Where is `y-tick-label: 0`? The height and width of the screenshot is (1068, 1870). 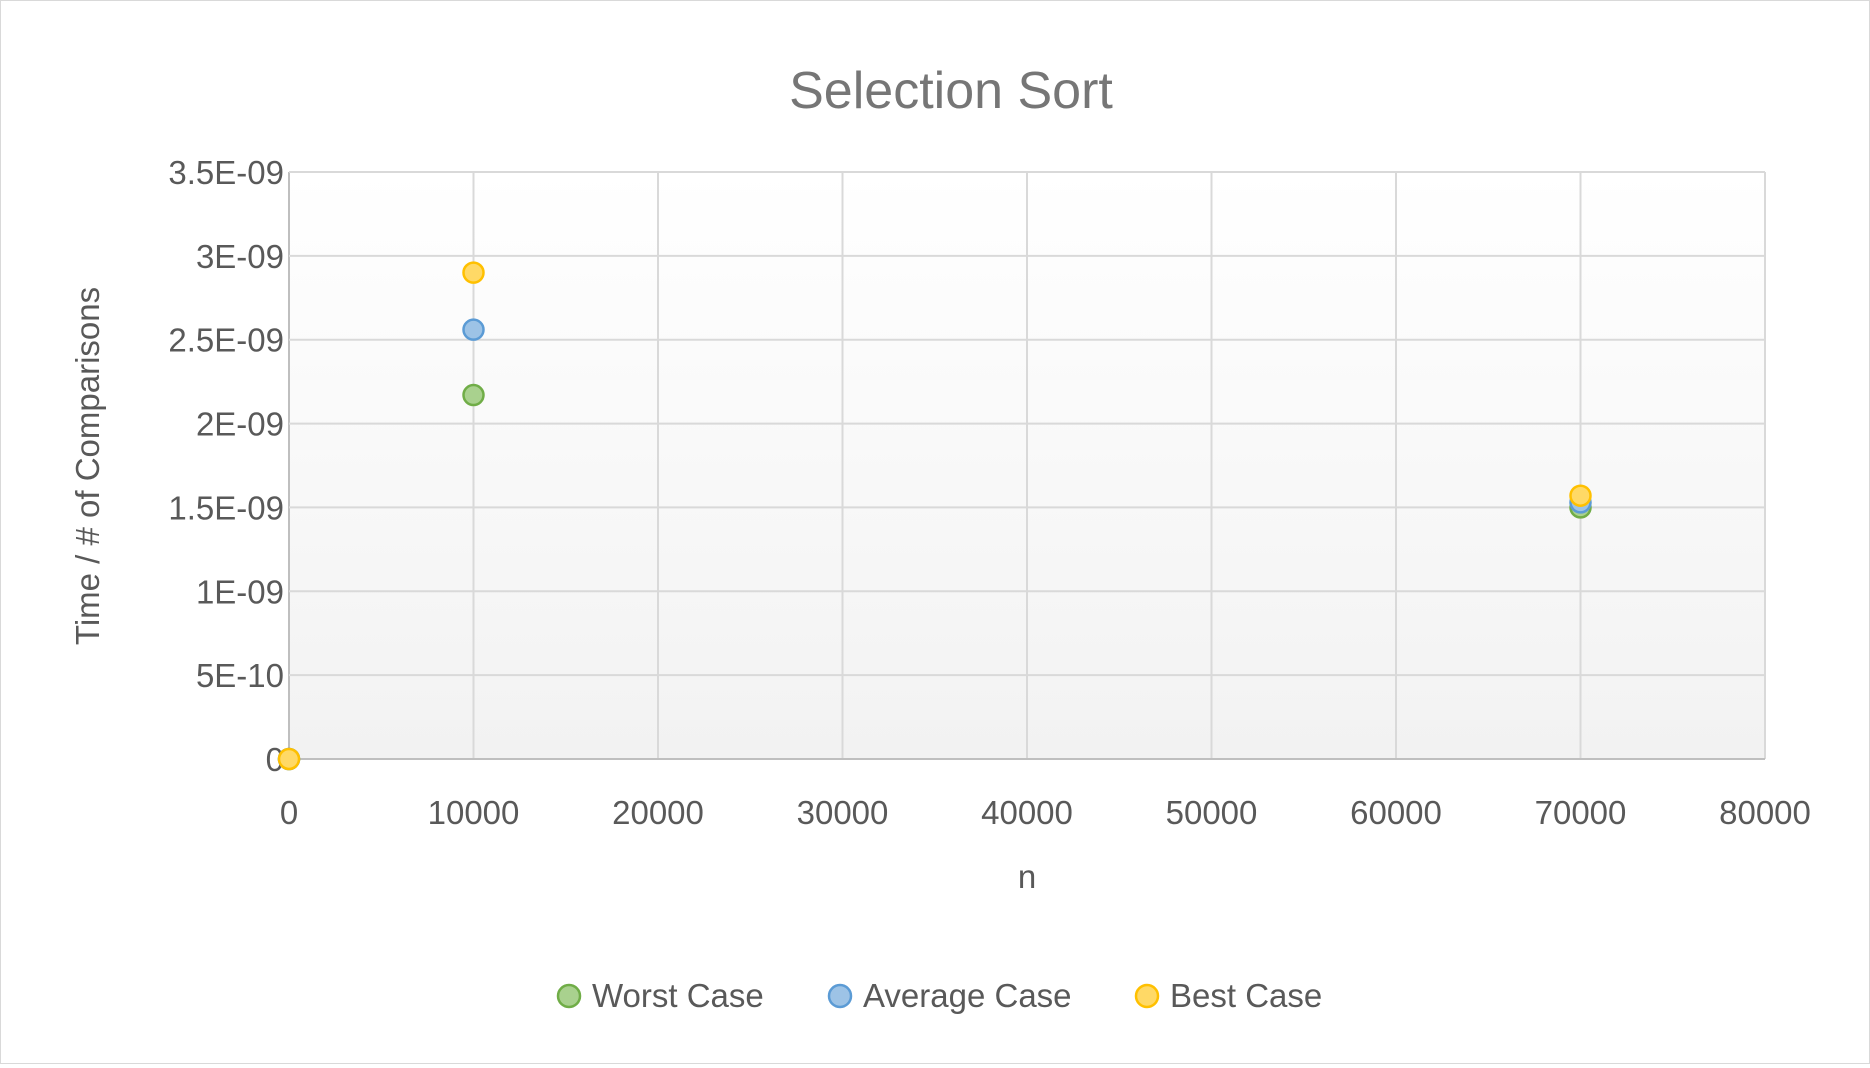
y-tick-label: 0 is located at coordinates (275, 759).